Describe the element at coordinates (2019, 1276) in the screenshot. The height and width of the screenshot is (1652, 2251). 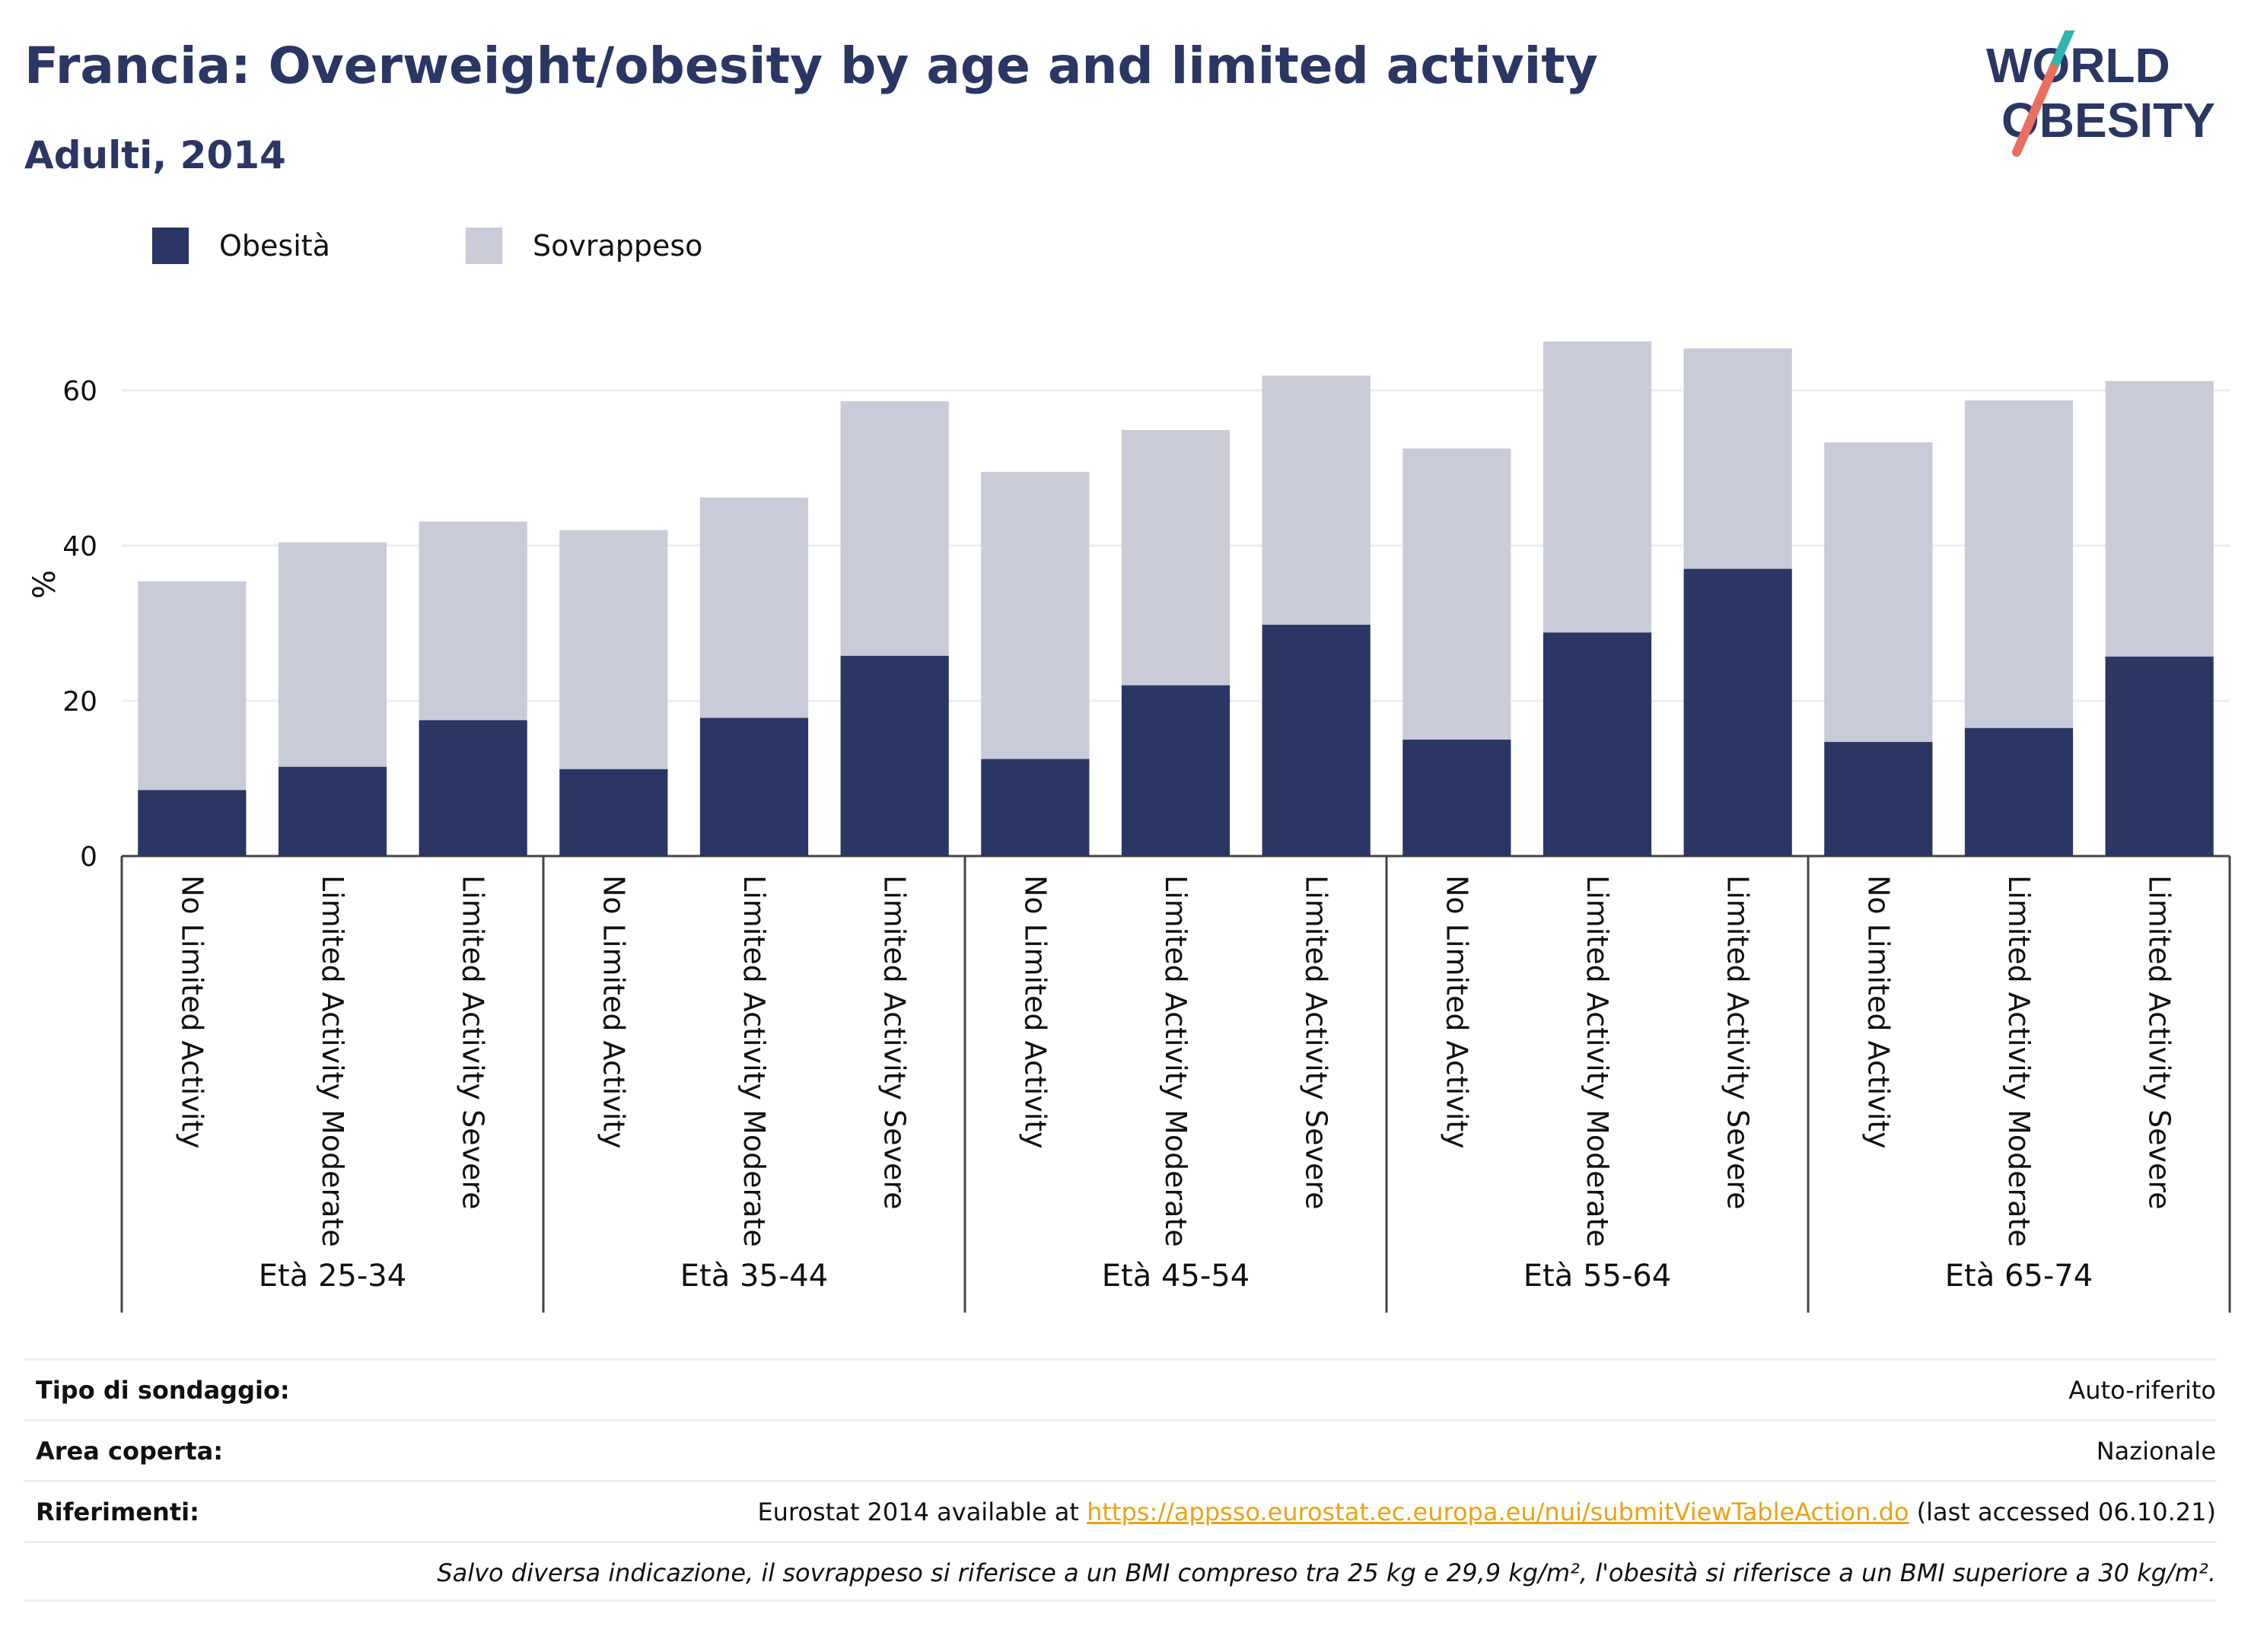
I see `x-group-label: Età 65-74` at that location.